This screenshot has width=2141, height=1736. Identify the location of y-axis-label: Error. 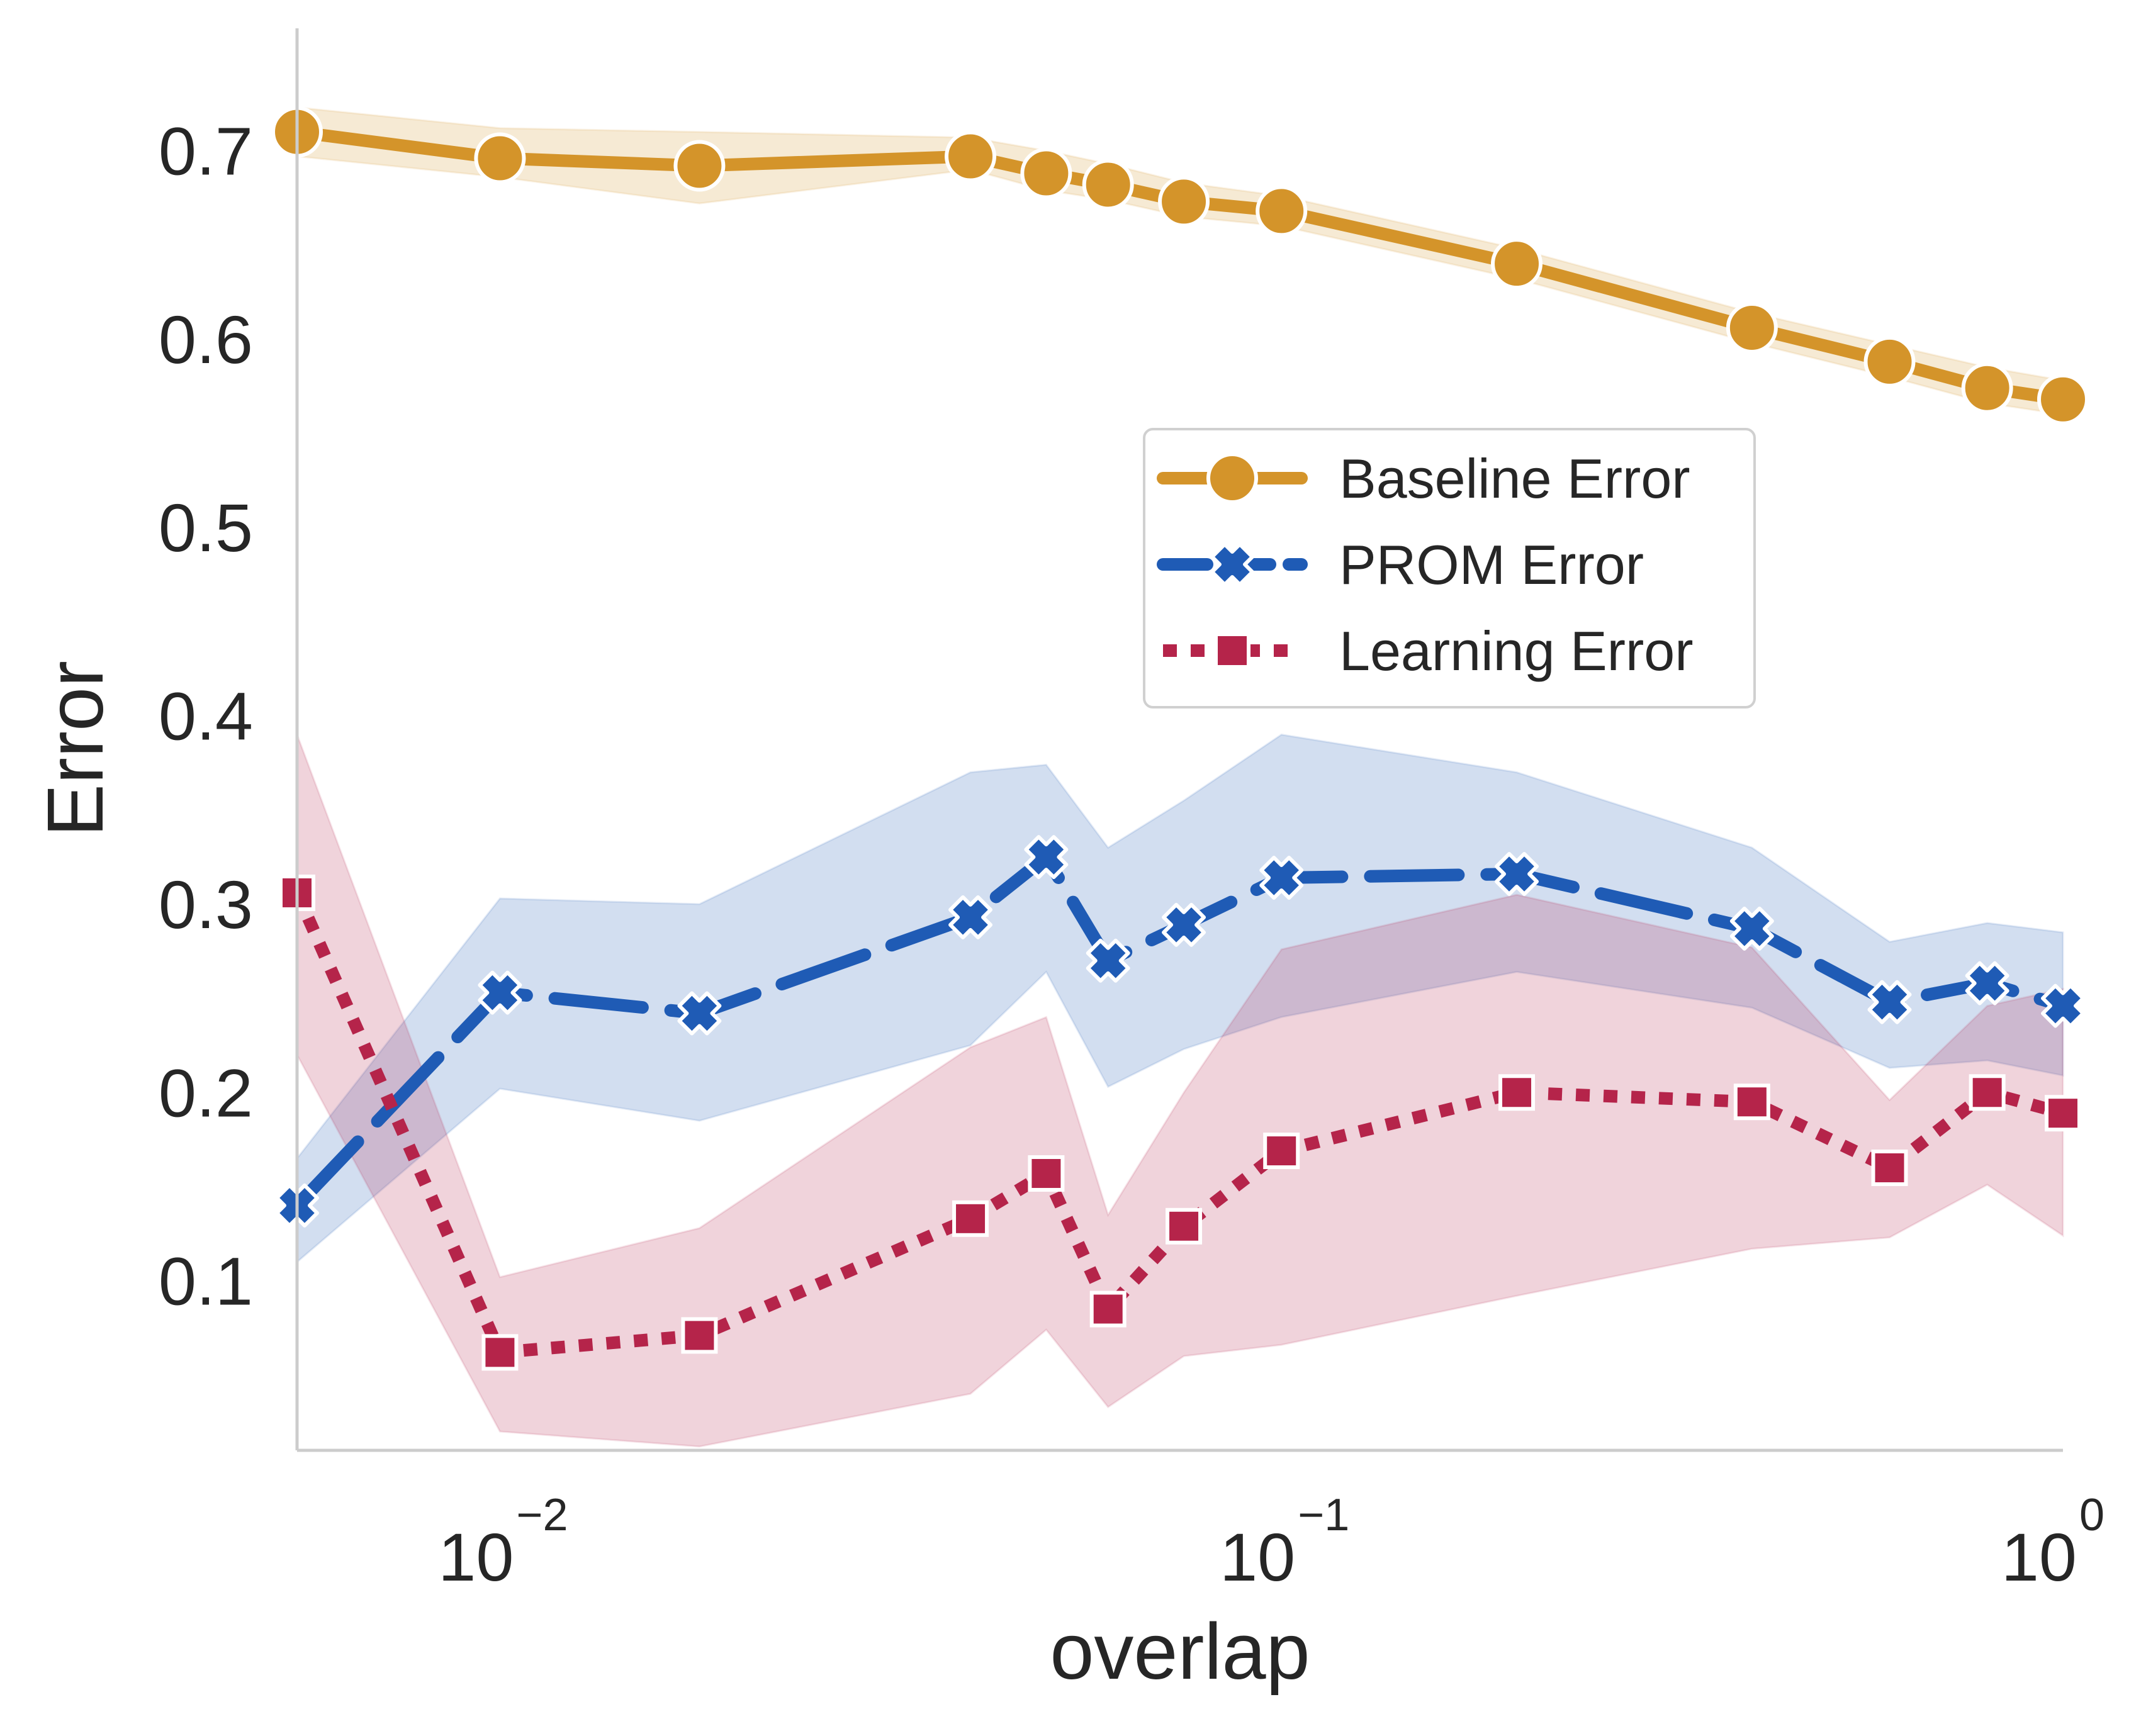
(75, 749).